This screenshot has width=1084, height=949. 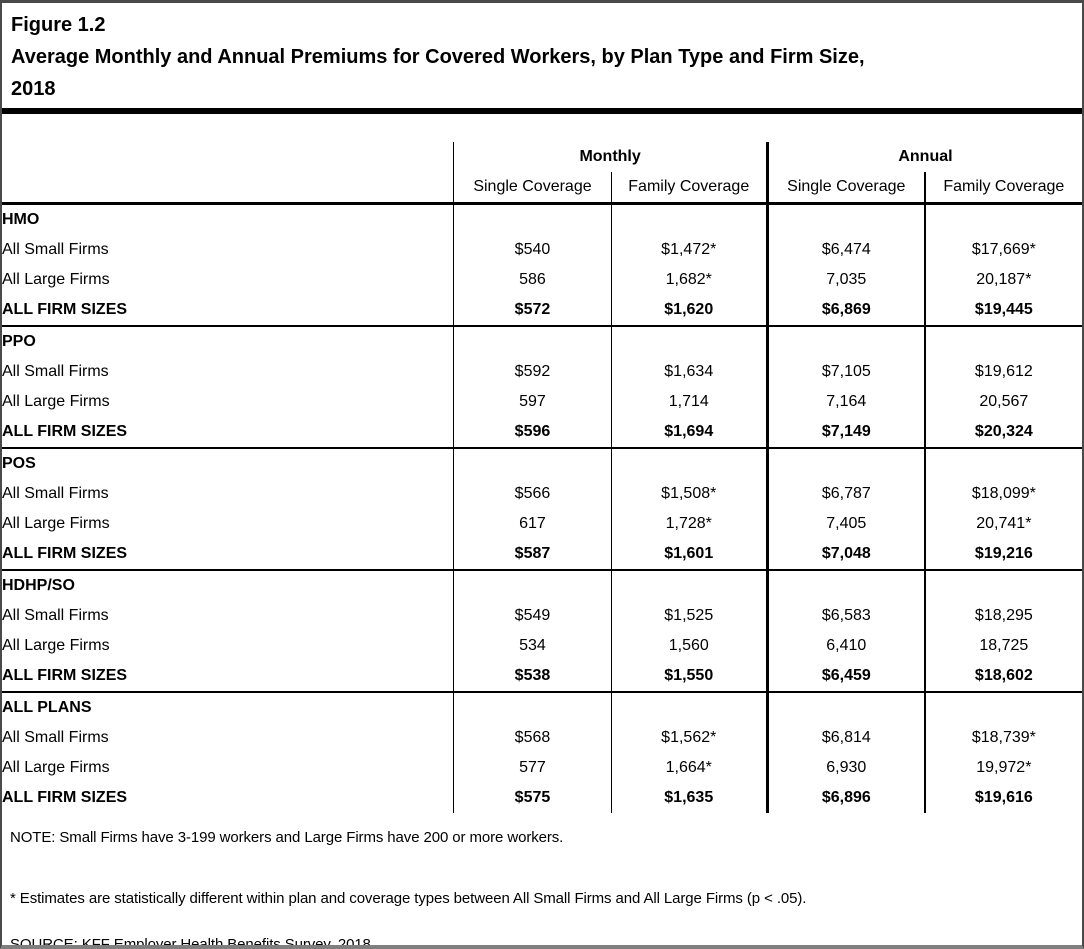 What do you see at coordinates (690, 768) in the screenshot?
I see `cell-value: 1,664*` at bounding box center [690, 768].